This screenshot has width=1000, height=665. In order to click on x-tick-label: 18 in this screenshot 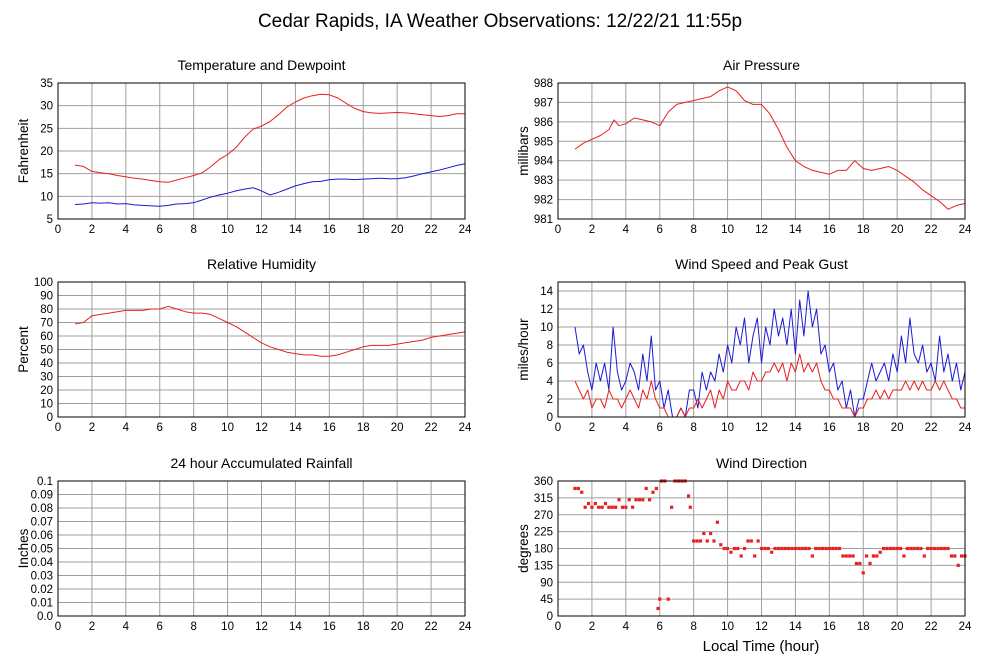, I will do `click(363, 627)`.